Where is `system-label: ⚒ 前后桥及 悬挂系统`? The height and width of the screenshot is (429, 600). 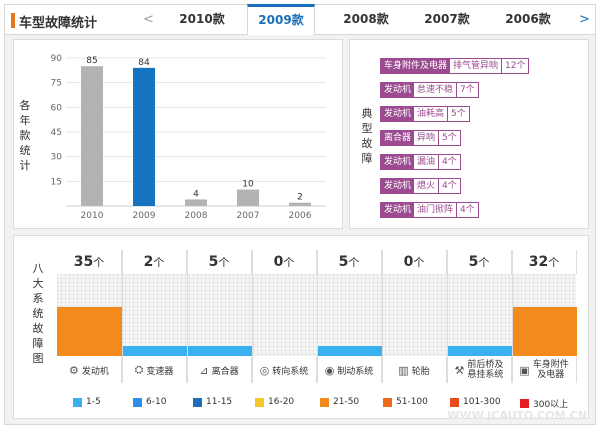
system-label: ⚒ 前后桥及 悬挂系统 is located at coordinates (479, 370).